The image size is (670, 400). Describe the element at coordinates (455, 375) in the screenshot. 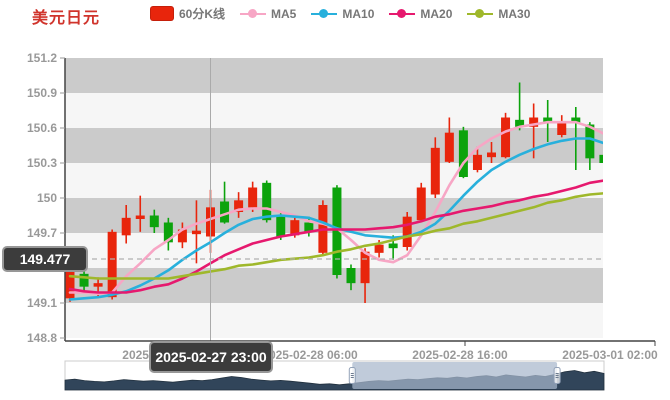

I see `navigator-selection-window` at that location.